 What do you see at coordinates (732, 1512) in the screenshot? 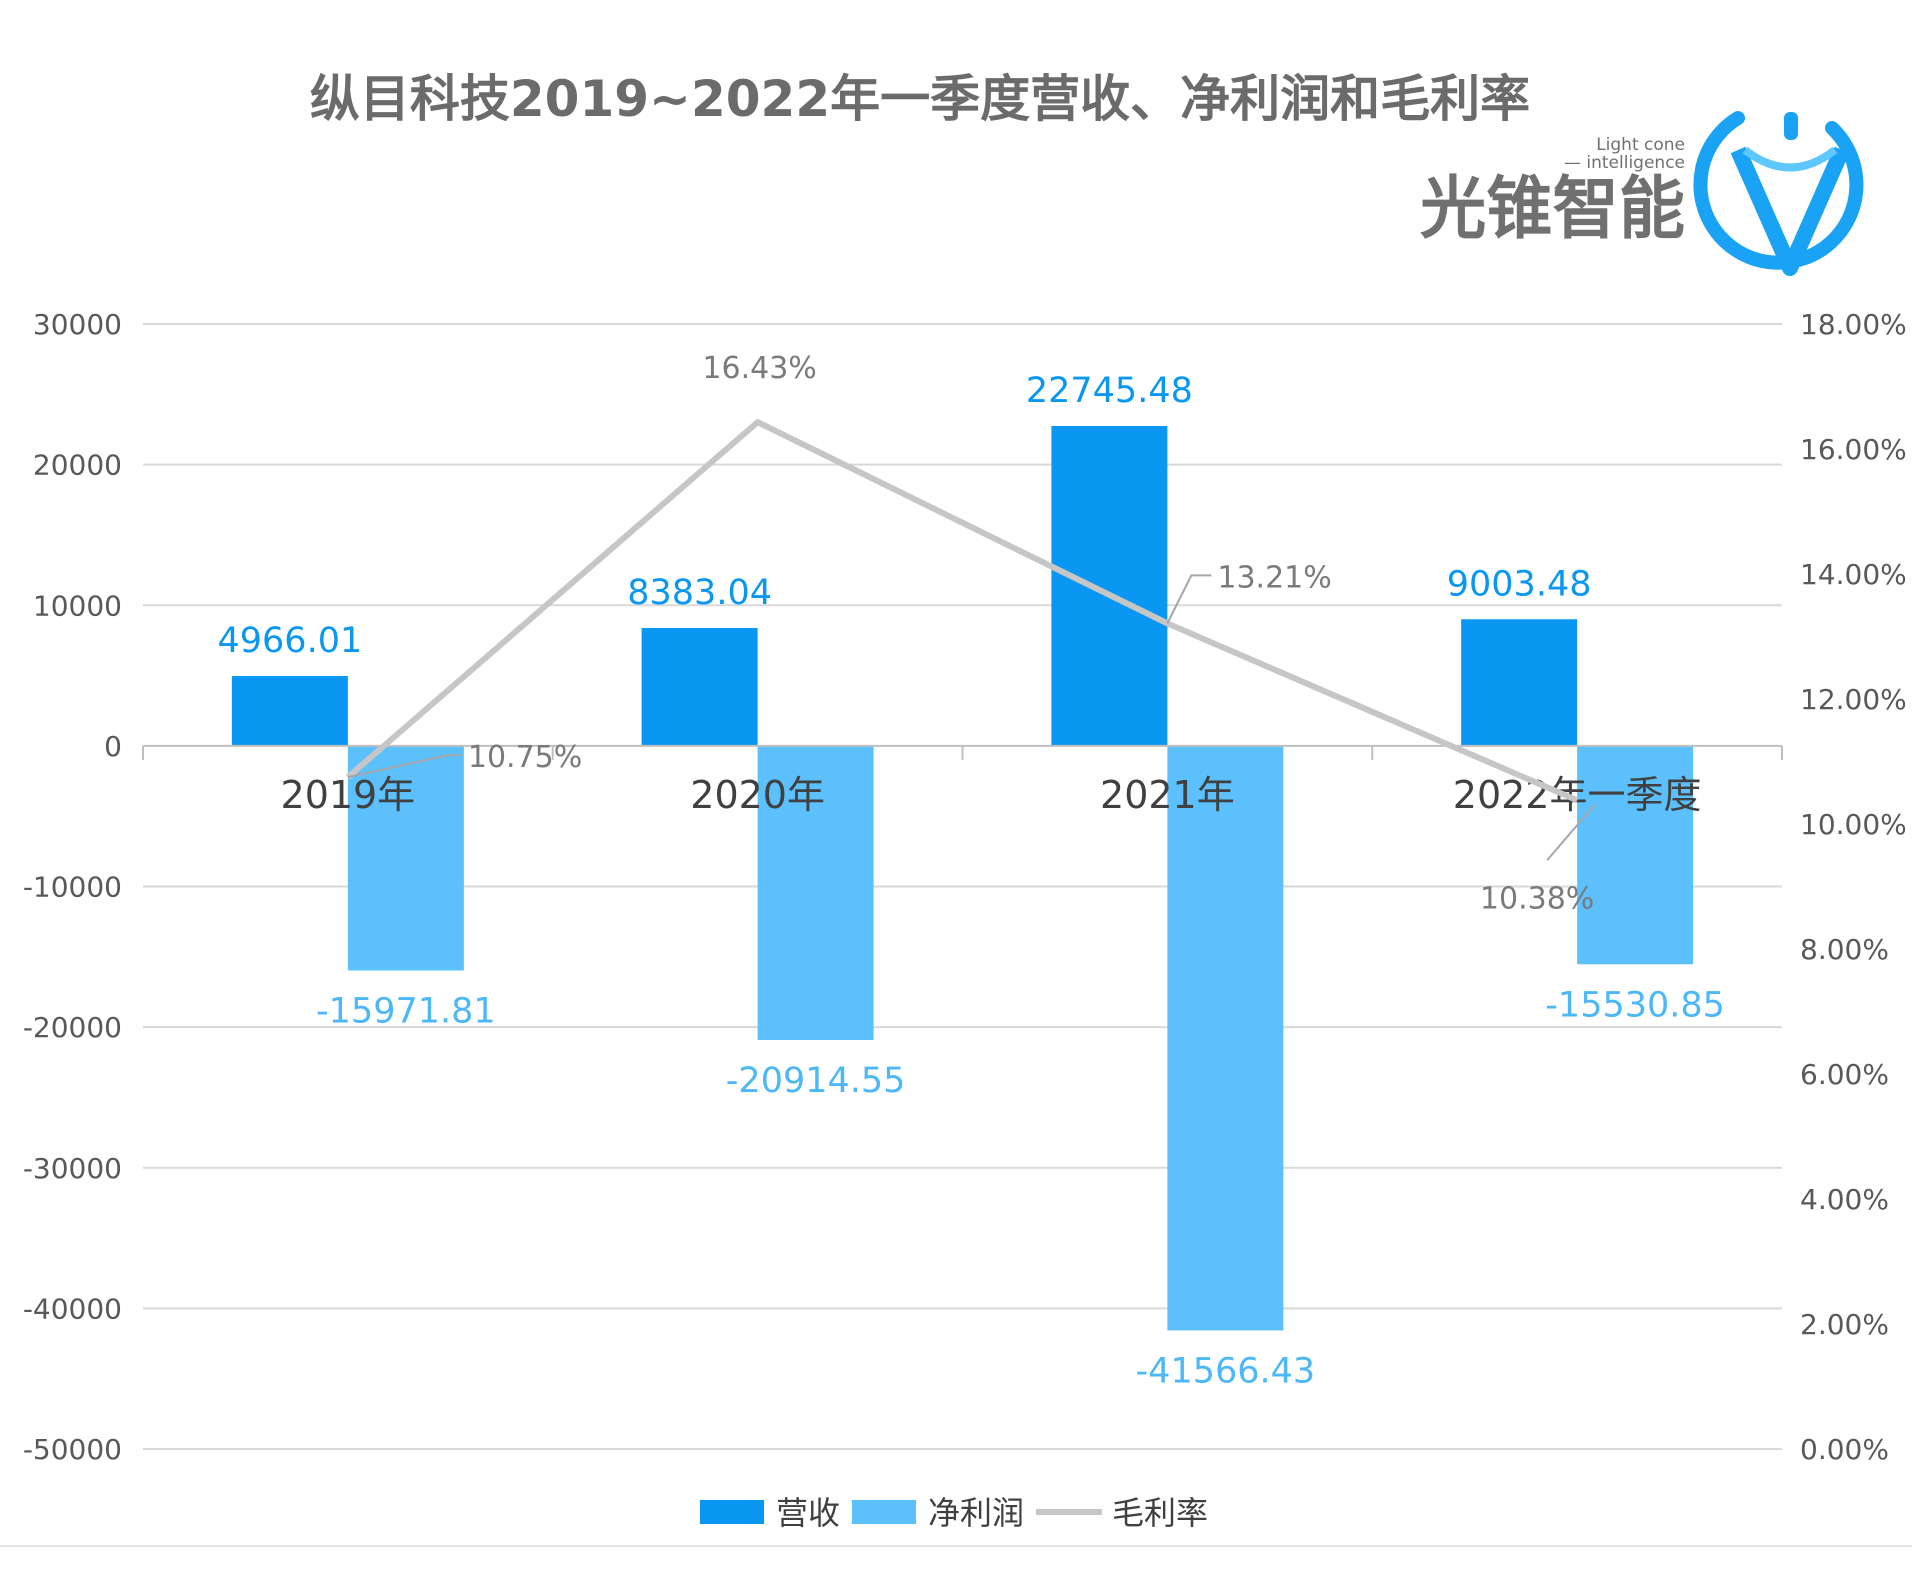
I see `legend-swatch-revenue` at bounding box center [732, 1512].